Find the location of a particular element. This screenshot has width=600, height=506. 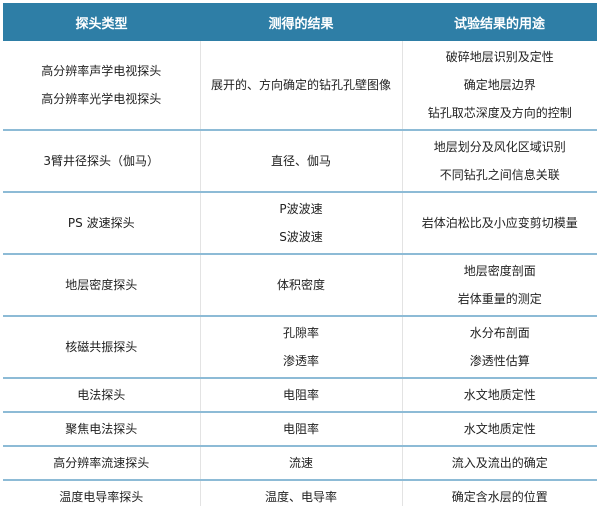

cell-text: 3臂井径探头（伽马） is located at coordinates (101, 161).